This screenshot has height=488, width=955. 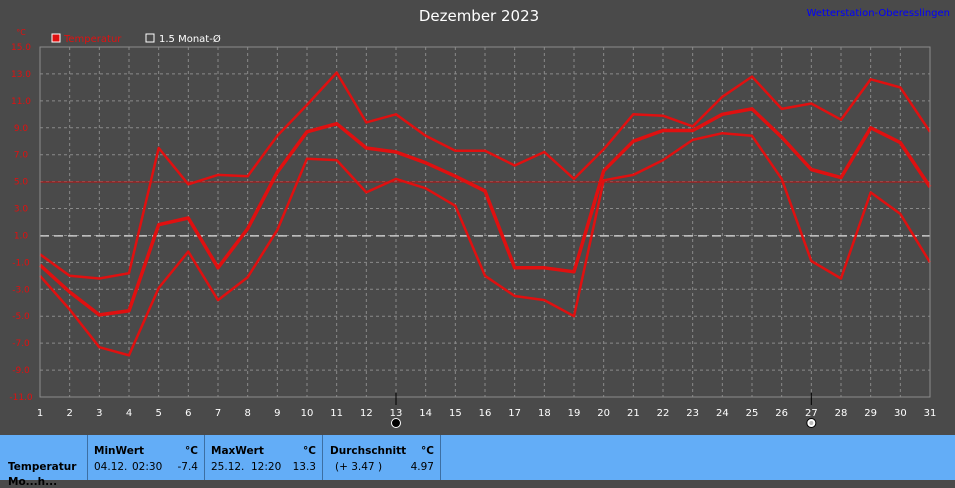 I want to click on x-tick-label: 22, so click(x=663, y=413).